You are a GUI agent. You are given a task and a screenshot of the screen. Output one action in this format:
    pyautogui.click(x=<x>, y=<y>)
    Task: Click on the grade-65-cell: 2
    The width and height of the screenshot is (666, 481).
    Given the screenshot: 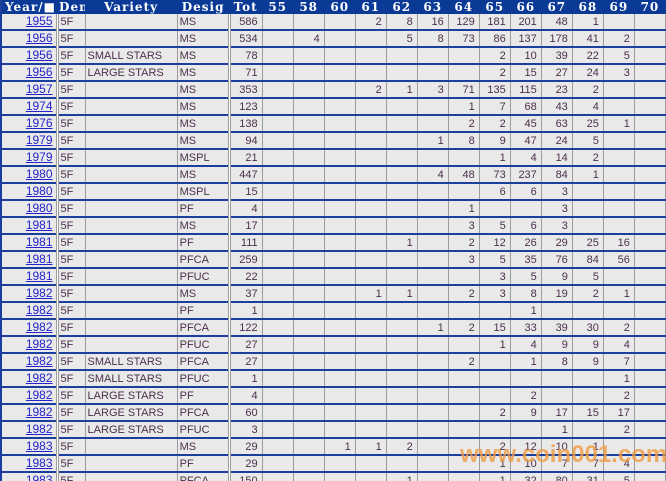 What is the action you would take?
    pyautogui.click(x=495, y=56)
    